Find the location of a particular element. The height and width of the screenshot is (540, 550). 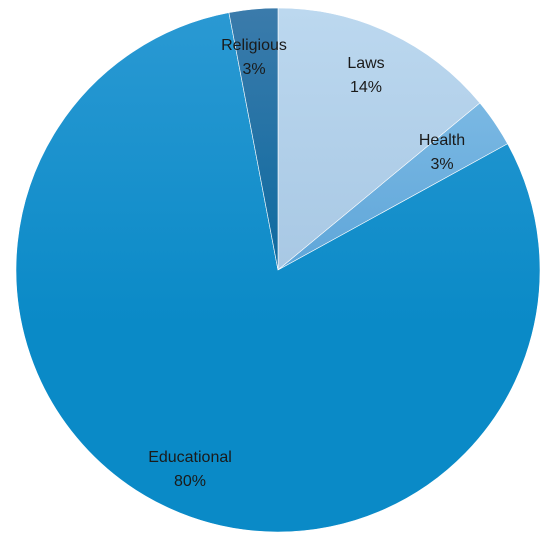

slice-value-health: 3% is located at coordinates (441, 164).